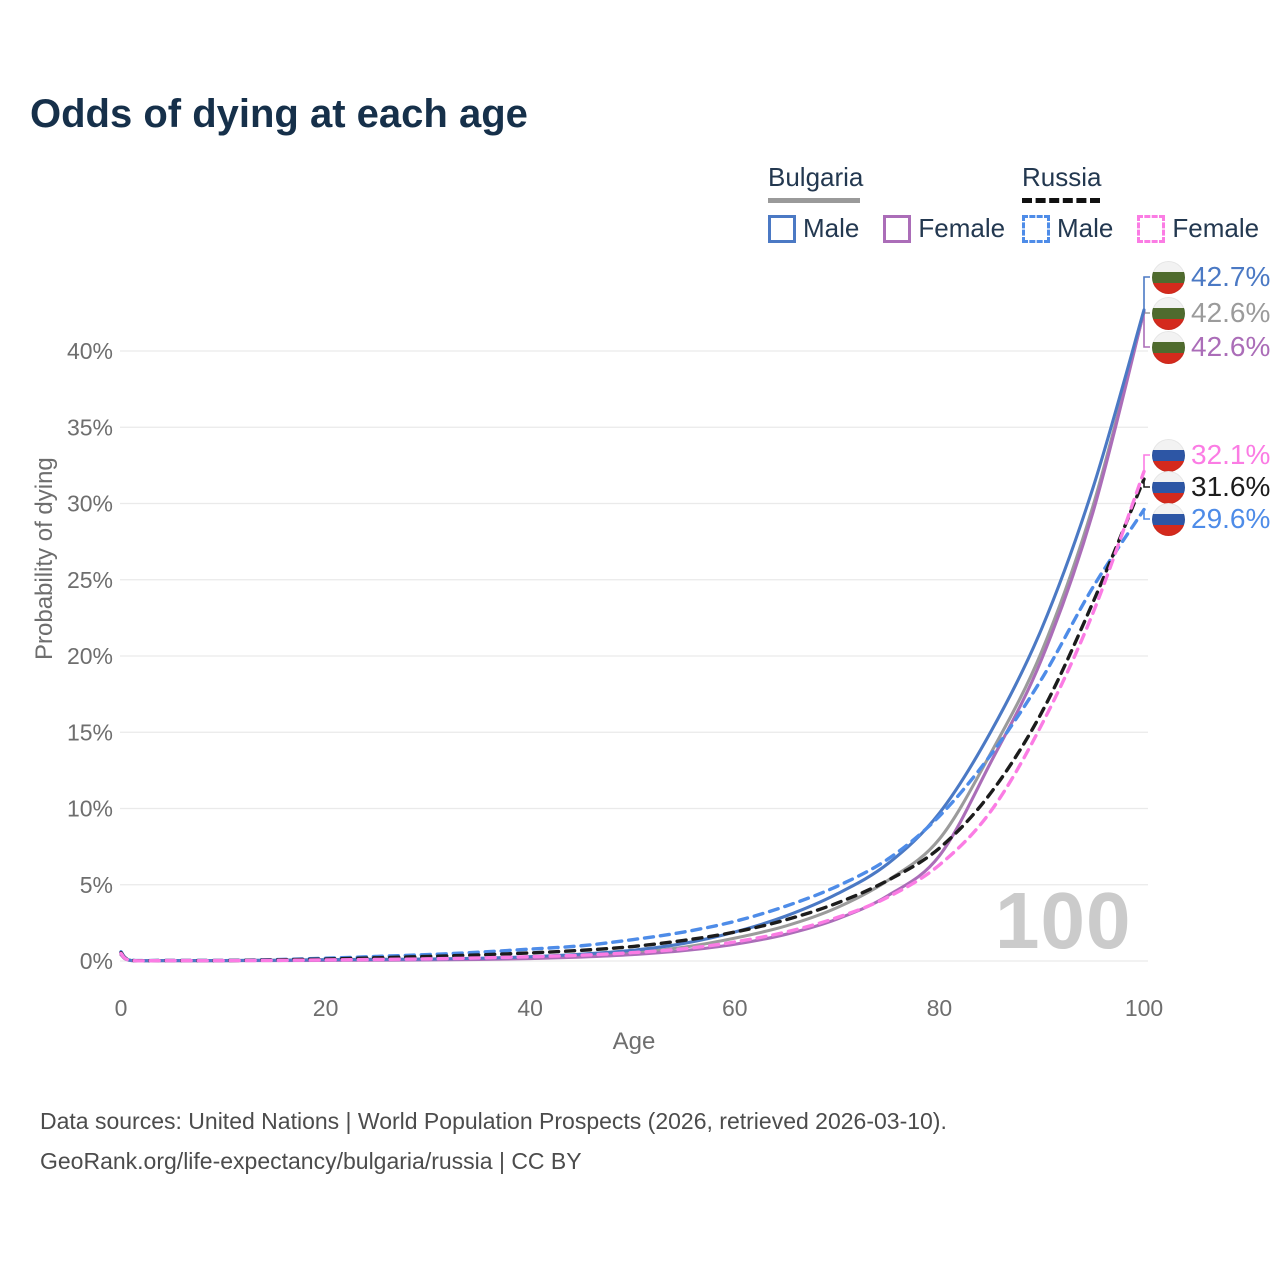 The width and height of the screenshot is (1280, 1280). I want to click on legend-country-bulgaria: Bulgaria, so click(816, 177).